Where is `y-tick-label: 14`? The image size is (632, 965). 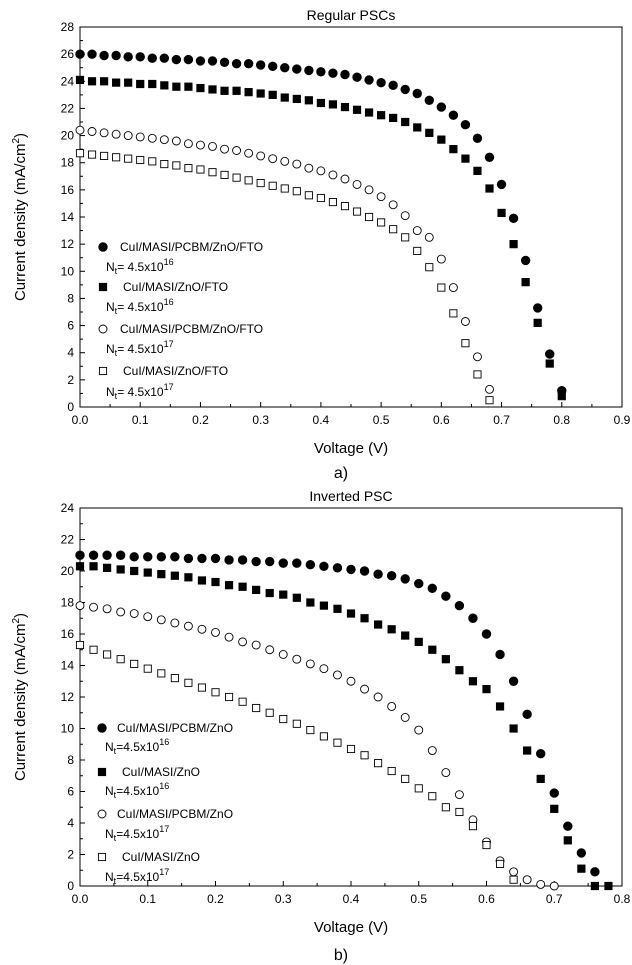 y-tick-label: 14 is located at coordinates (68, 217).